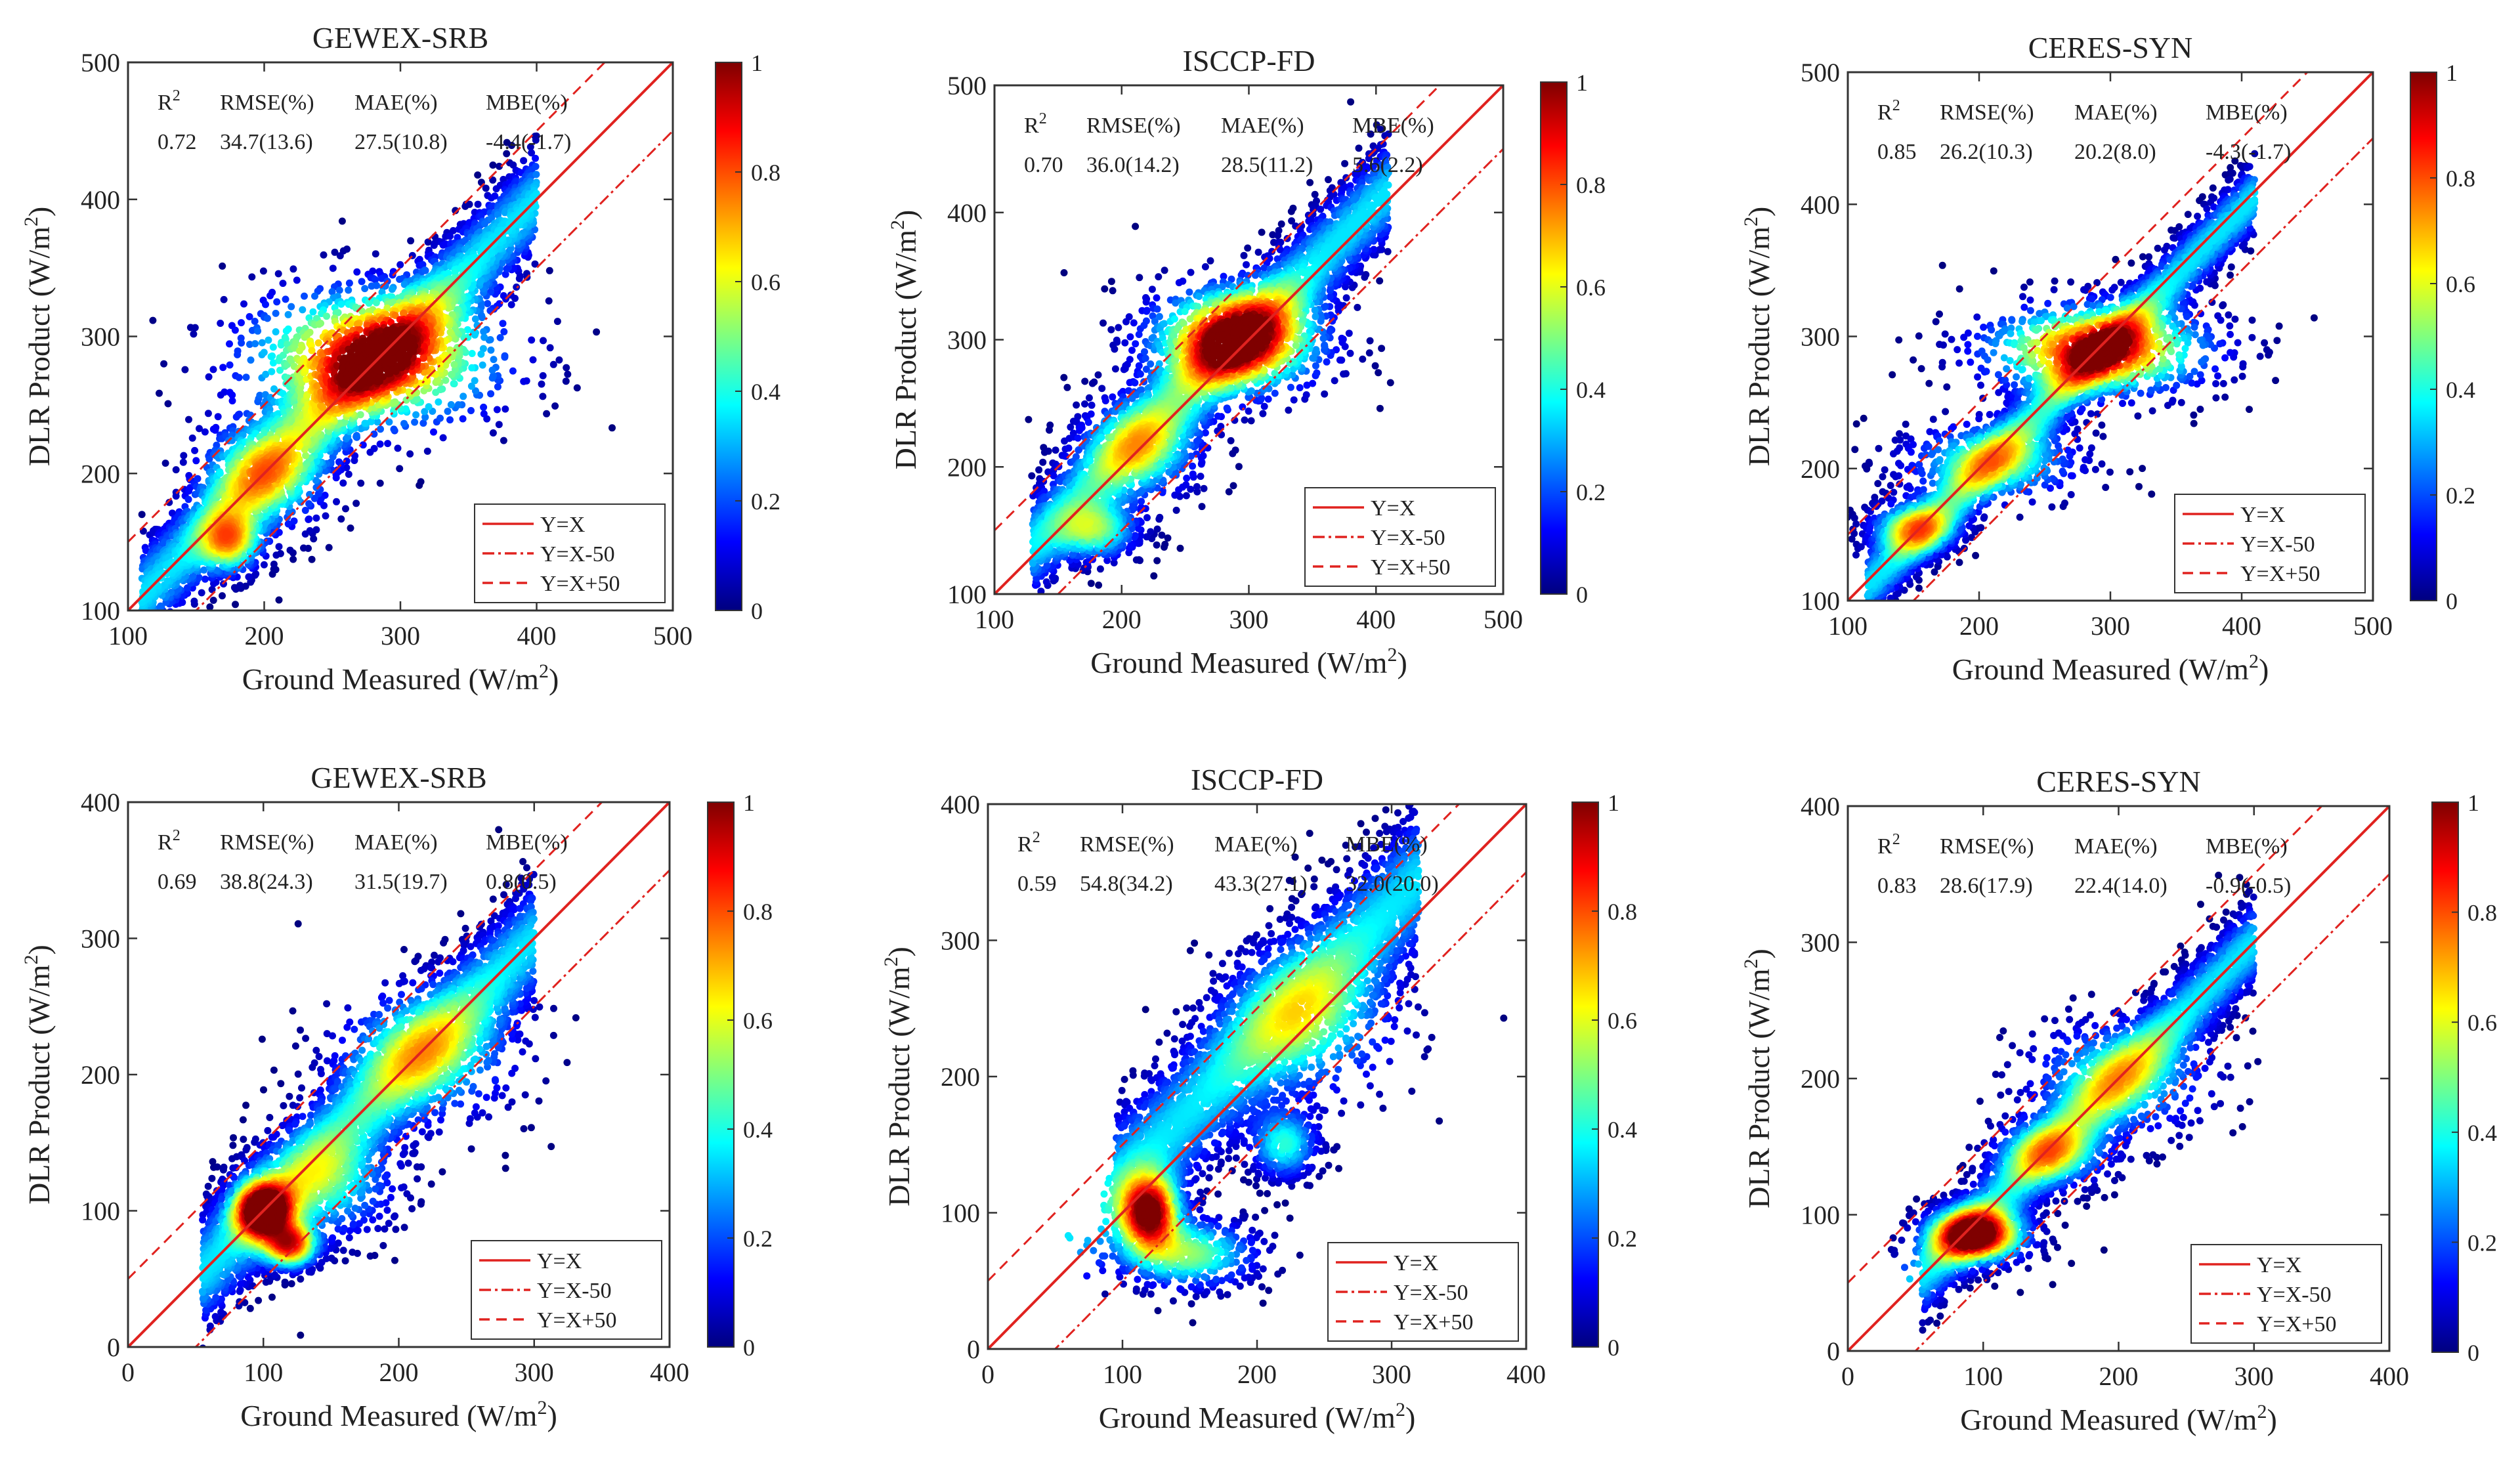  Describe the element at coordinates (100, 611) in the screenshot. I see `y-tick-label: 100` at that location.